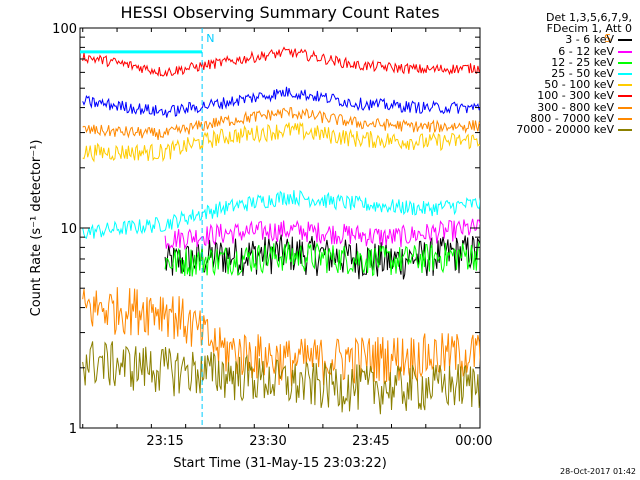 The image size is (640, 480). Describe the element at coordinates (322, 234) in the screenshot. I see `series-line-6-to-12kev` at that location.